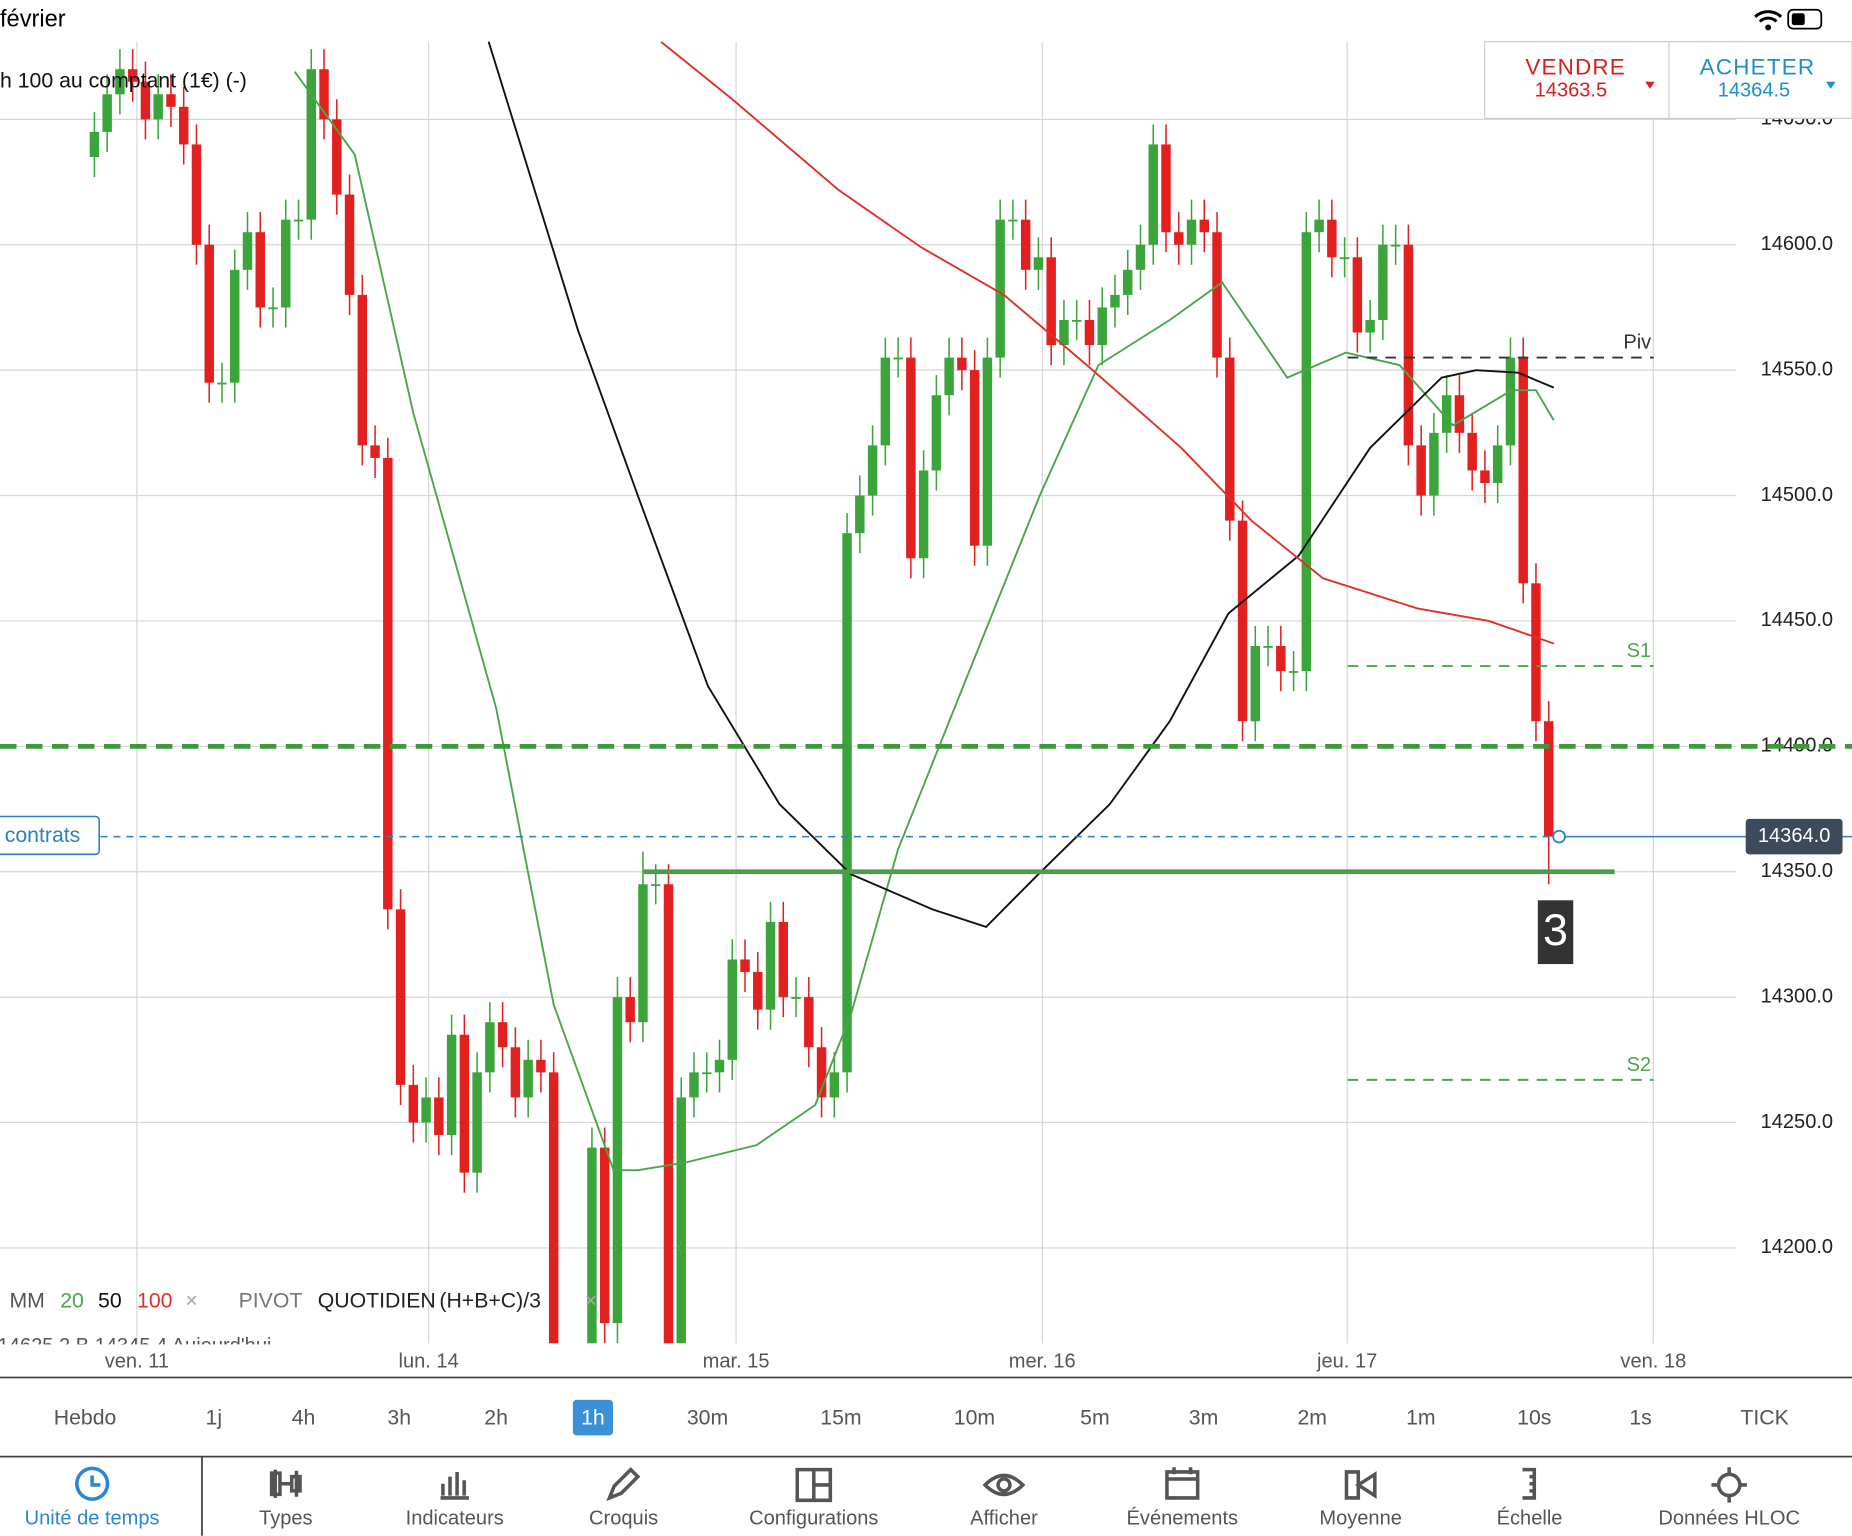 This screenshot has height=1536, width=1852. I want to click on pivot-label: S2, so click(1639, 1065).